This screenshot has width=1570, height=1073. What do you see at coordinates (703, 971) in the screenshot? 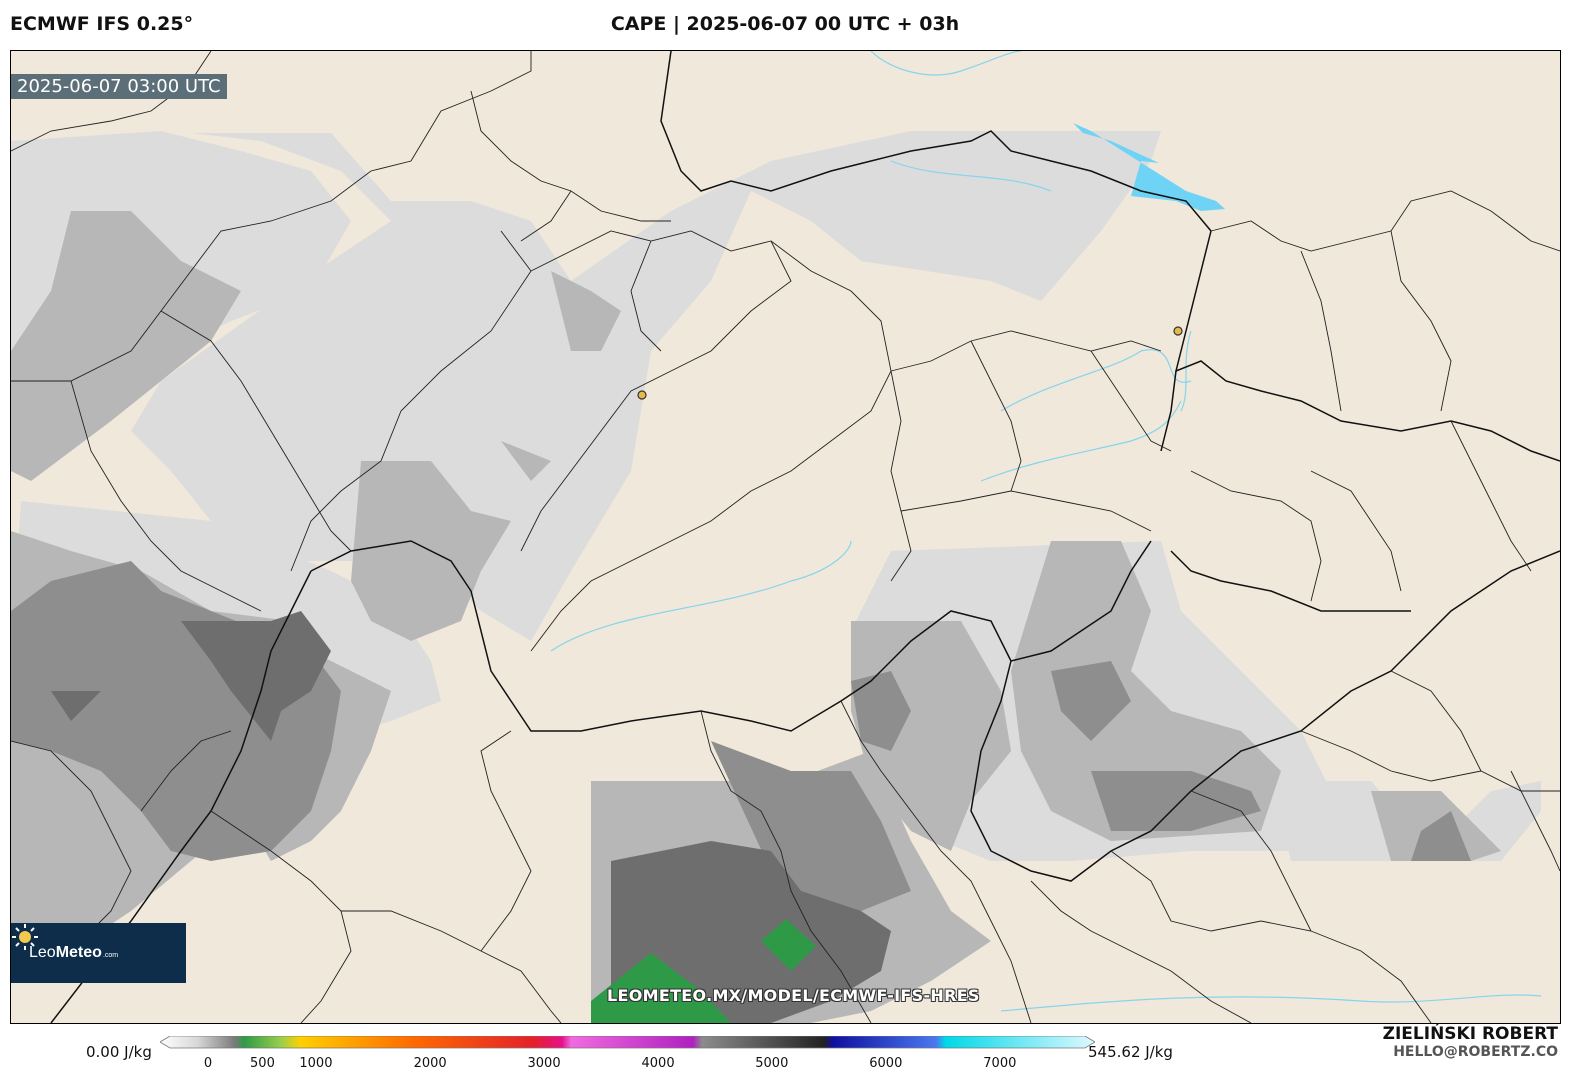
I see `cape-shading-green` at bounding box center [703, 971].